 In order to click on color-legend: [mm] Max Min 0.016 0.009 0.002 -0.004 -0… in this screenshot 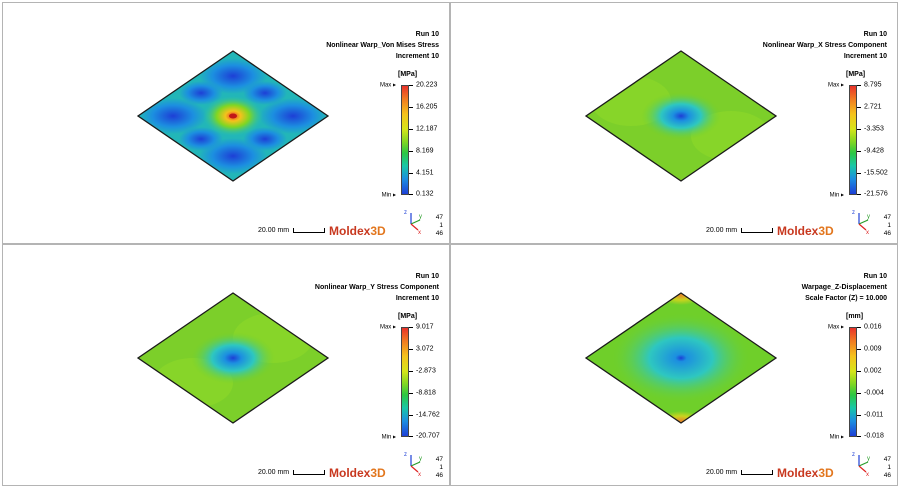, I will do `click(858, 383)`.